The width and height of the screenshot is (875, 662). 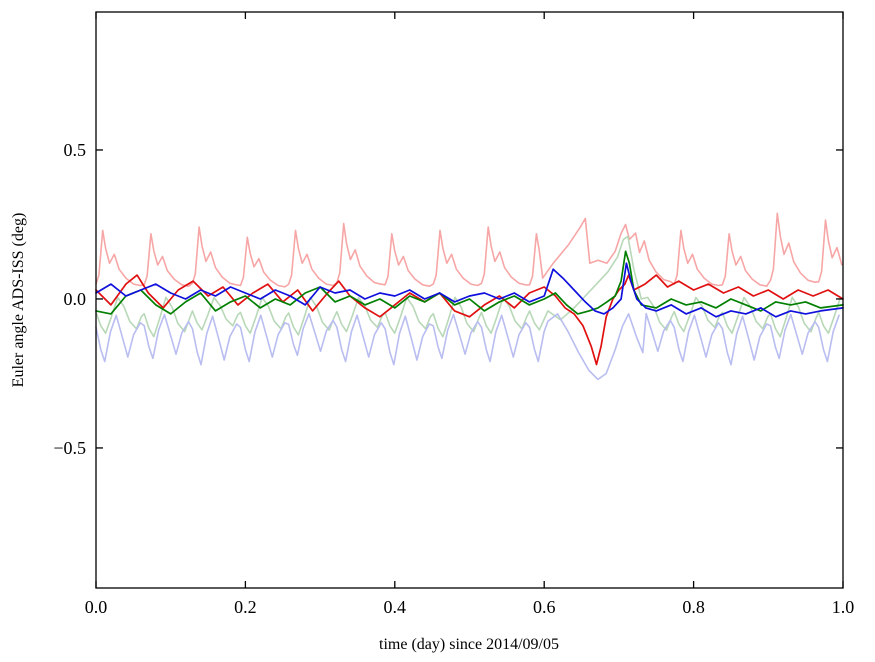 What do you see at coordinates (544, 607) in the screenshot?
I see `x-tick-label: 0.6` at bounding box center [544, 607].